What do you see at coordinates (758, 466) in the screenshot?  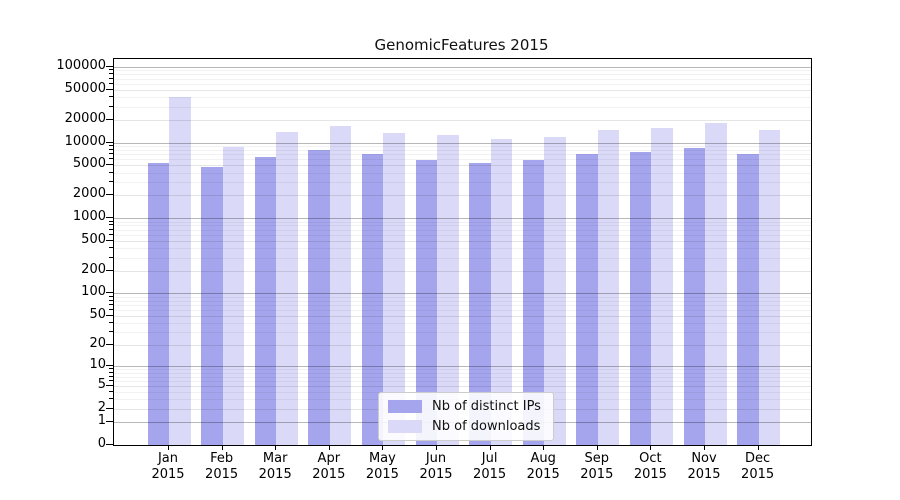 I see `x-tick-label: Dec 2015` at bounding box center [758, 466].